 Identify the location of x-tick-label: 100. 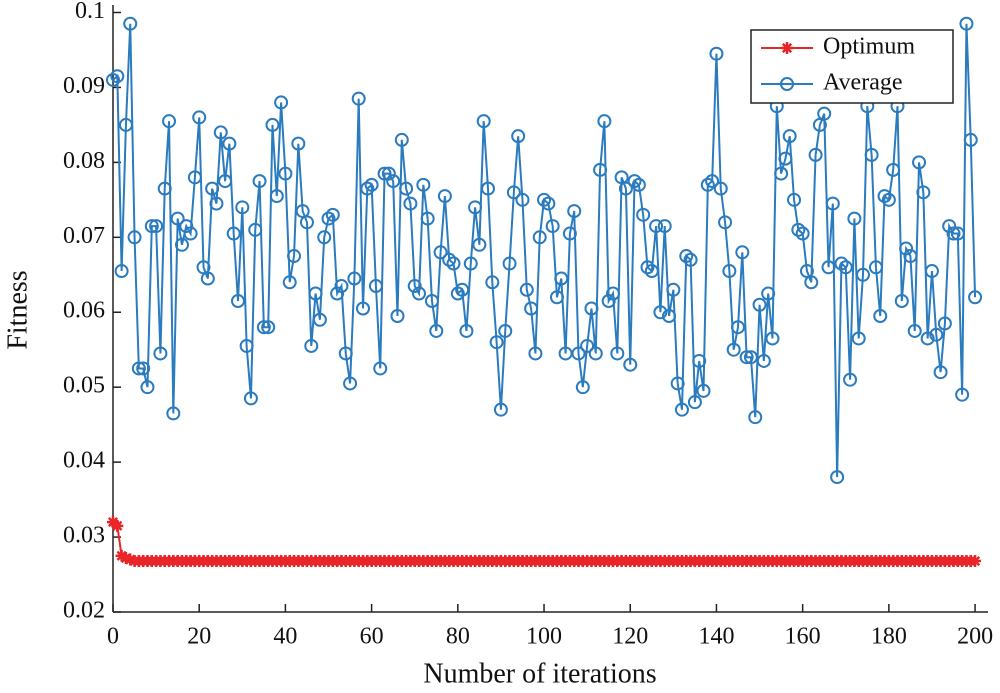
(544, 637).